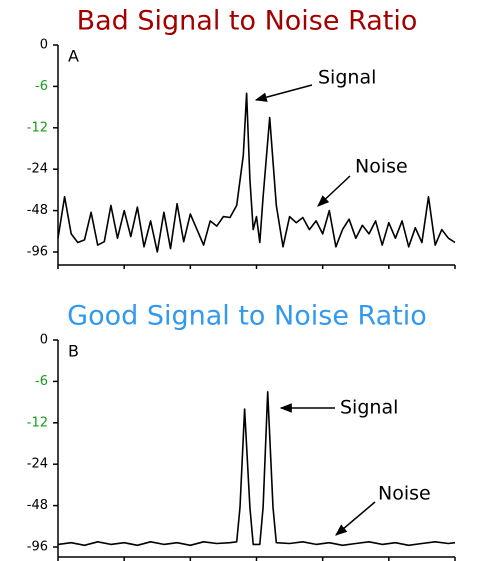 This screenshot has height=561, width=494. What do you see at coordinates (73, 56) in the screenshot?
I see `panel-label: A` at bounding box center [73, 56].